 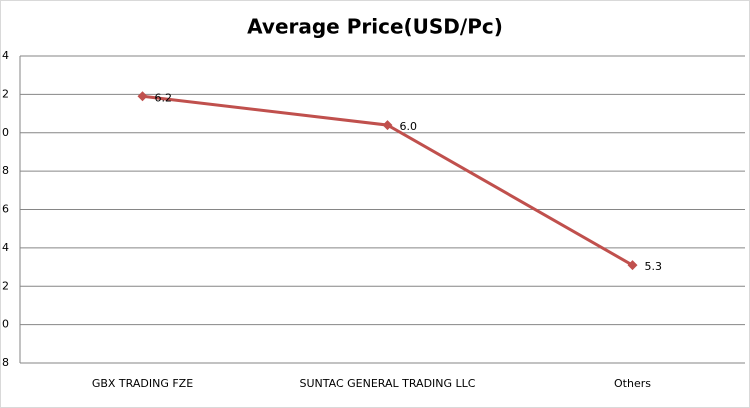 What do you see at coordinates (142, 383) in the screenshot?
I see `x-tick-label: GBX TRADING FZE` at bounding box center [142, 383].